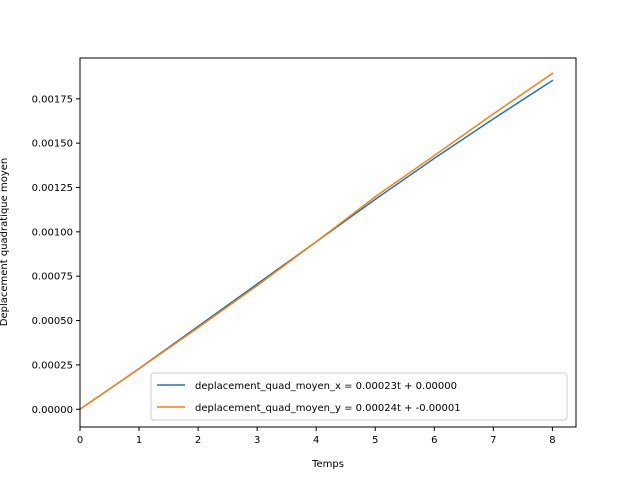  Describe the element at coordinates (198, 440) in the screenshot. I see `x-tick-label: 2` at that location.